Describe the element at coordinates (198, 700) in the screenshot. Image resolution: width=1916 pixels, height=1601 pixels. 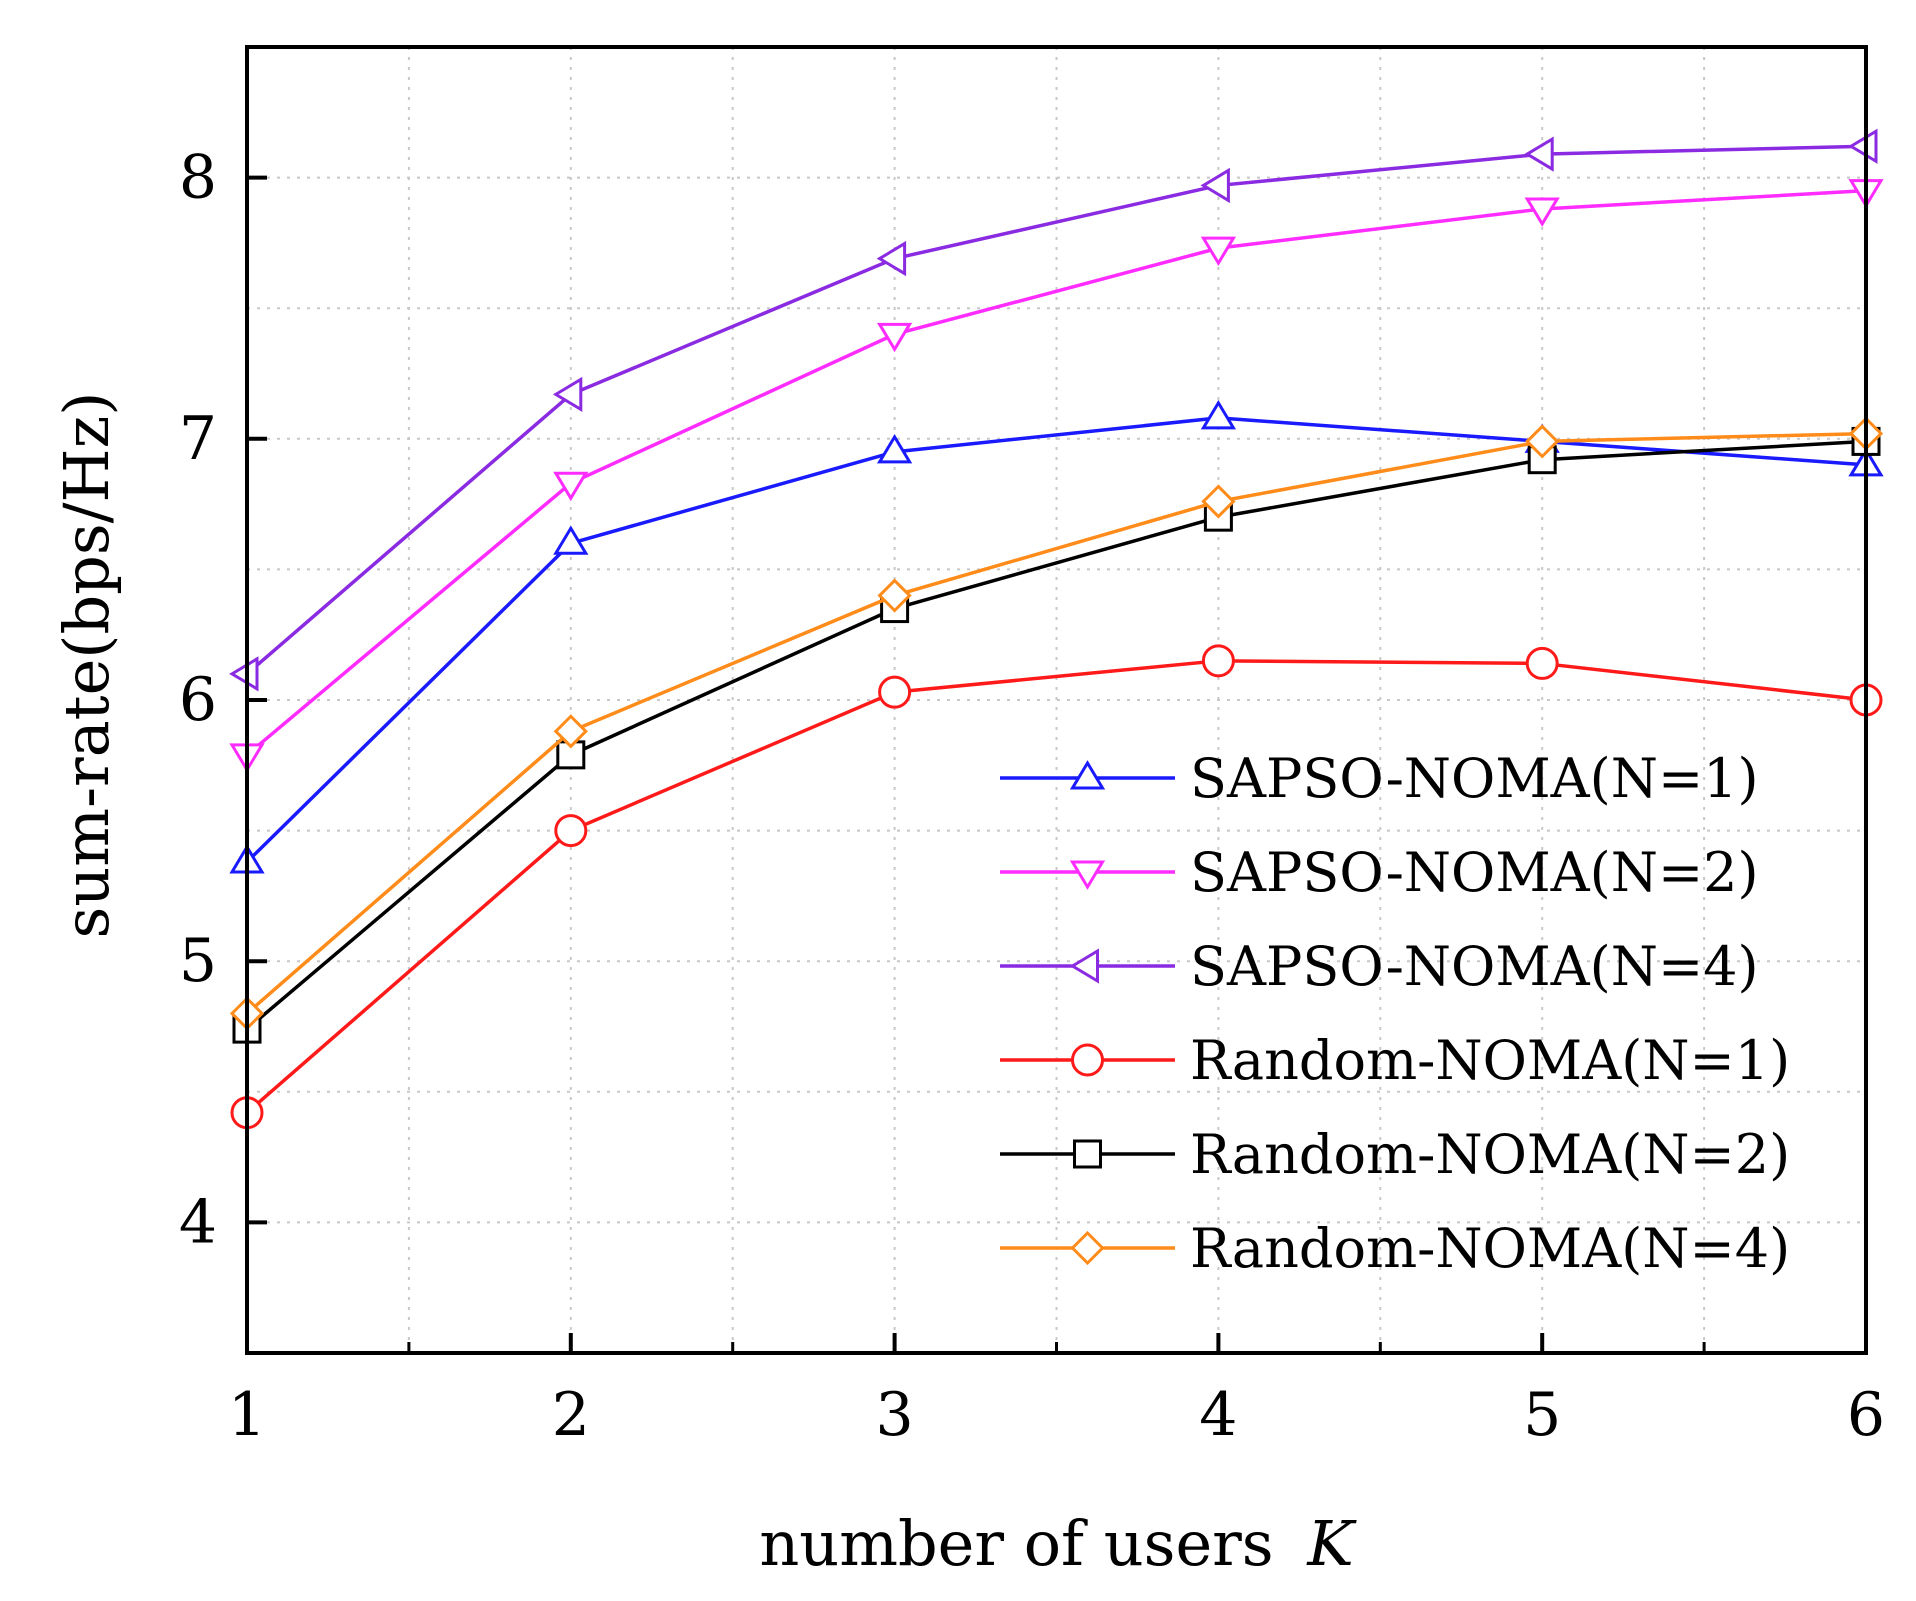
I see `y-tick-label: 6` at that location.